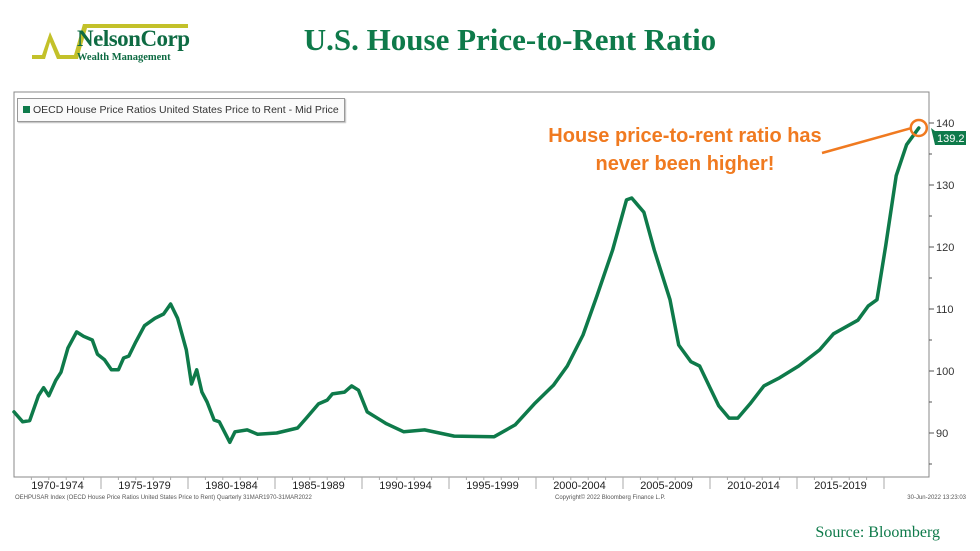  What do you see at coordinates (945, 372) in the screenshot?
I see `y-tick-label: 100` at bounding box center [945, 372].